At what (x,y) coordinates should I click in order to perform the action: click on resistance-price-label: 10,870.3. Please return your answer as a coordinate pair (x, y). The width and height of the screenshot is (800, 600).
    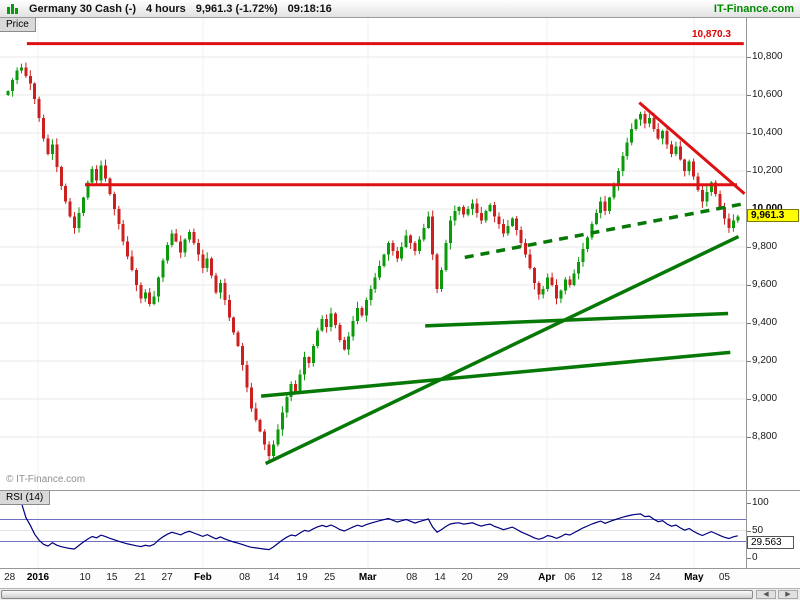
    Looking at the image, I should click on (711, 34).